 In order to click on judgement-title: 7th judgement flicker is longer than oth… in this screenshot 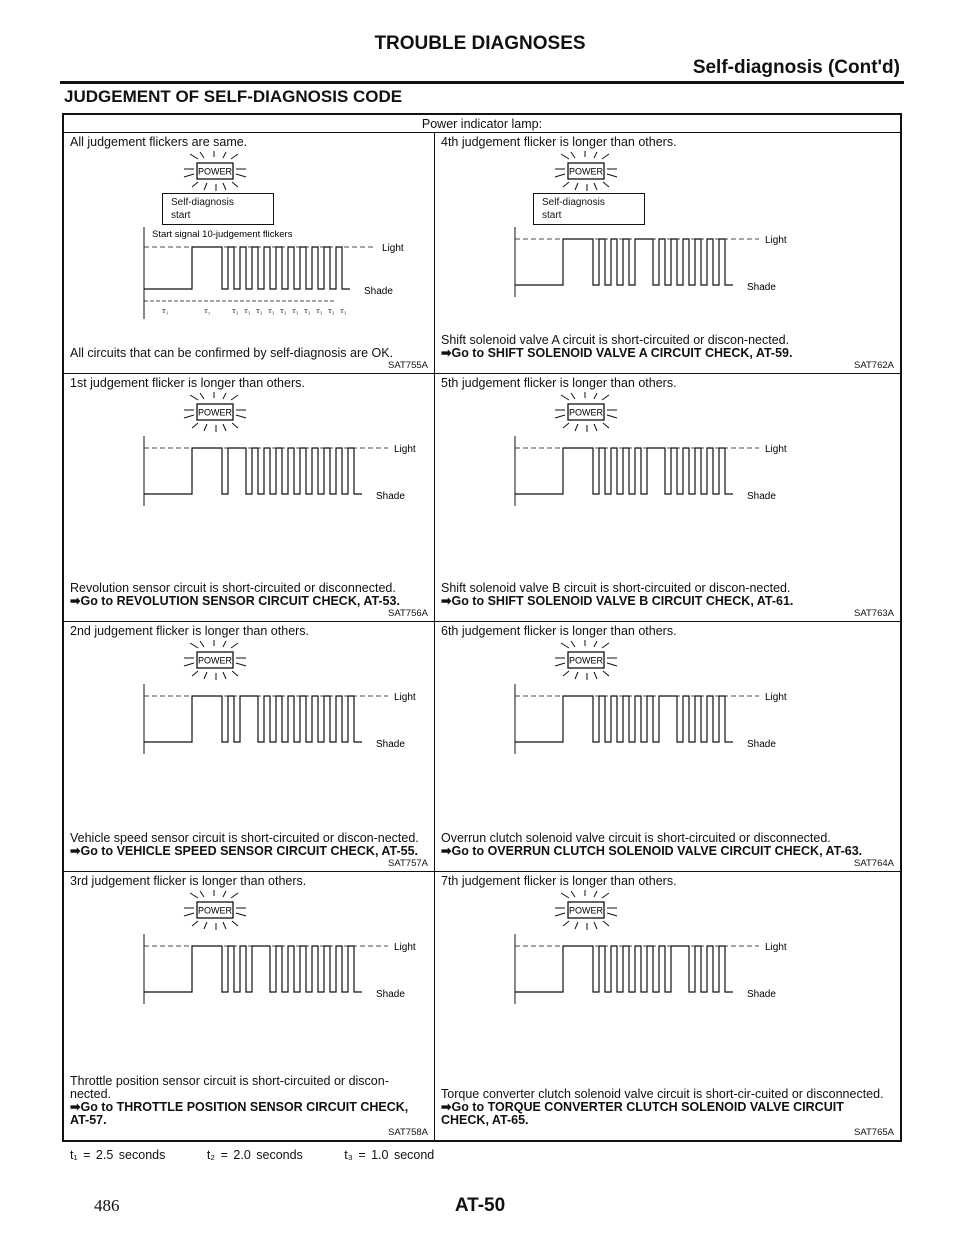, I will do `click(559, 881)`.